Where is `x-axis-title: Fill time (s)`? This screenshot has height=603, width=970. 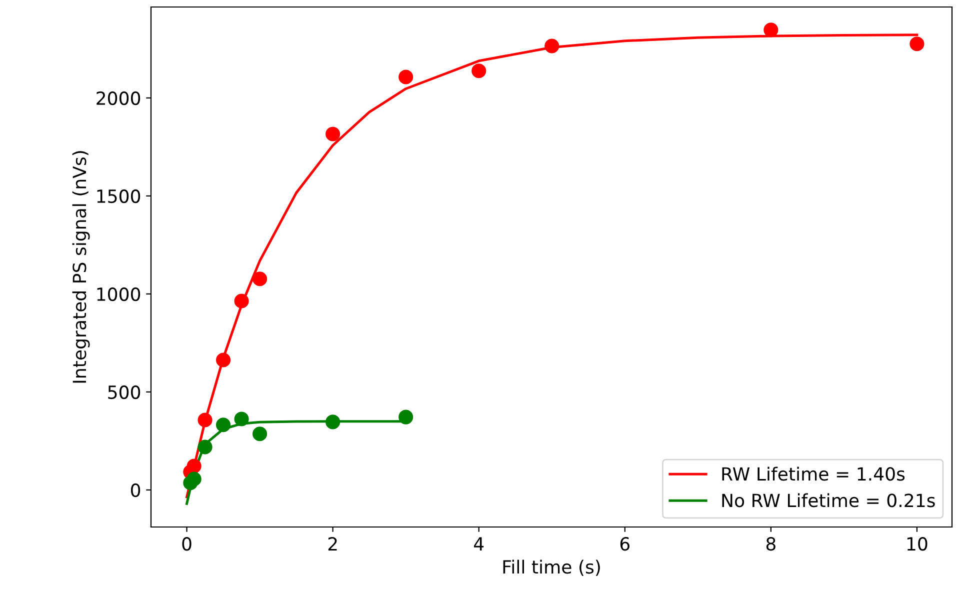
x-axis-title: Fill time (s) is located at coordinates (551, 568).